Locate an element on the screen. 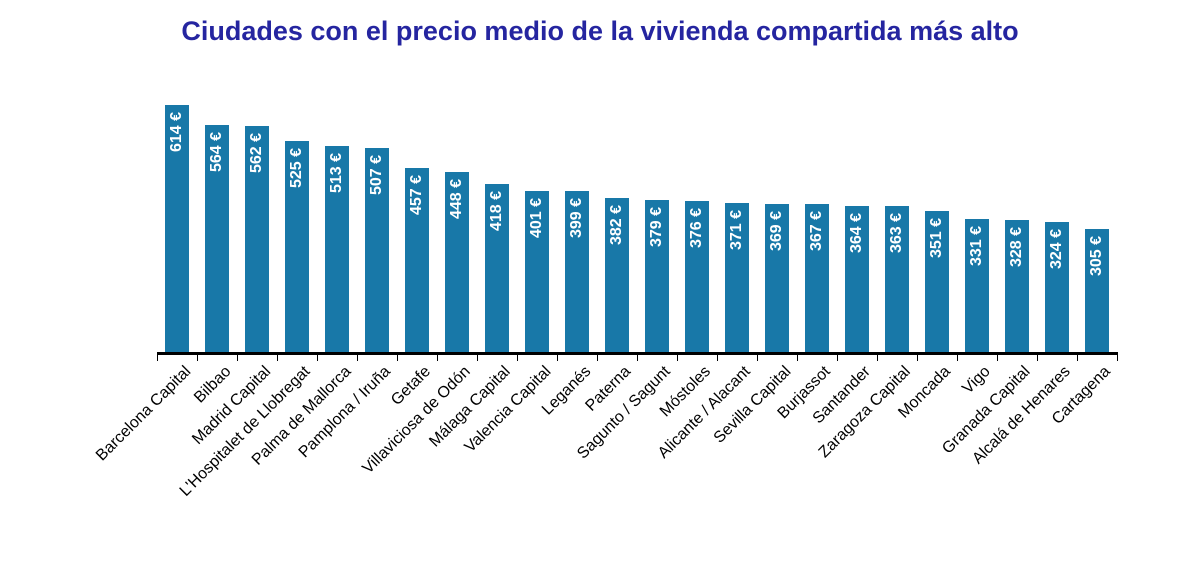 This screenshot has height=568, width=1200. bar: 401 € is located at coordinates (537, 271).